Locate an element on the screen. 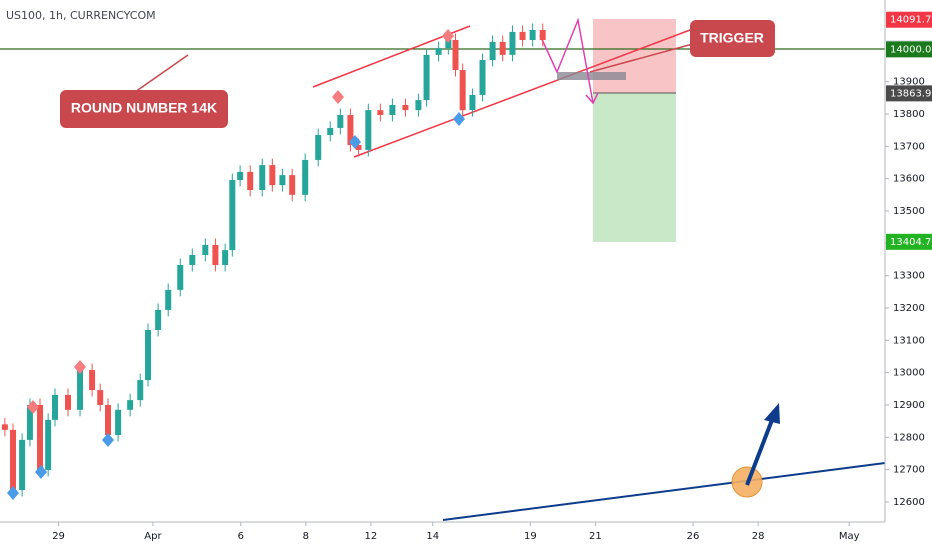 Image resolution: width=932 pixels, height=550 pixels. trigger-zone is located at coordinates (591, 76).